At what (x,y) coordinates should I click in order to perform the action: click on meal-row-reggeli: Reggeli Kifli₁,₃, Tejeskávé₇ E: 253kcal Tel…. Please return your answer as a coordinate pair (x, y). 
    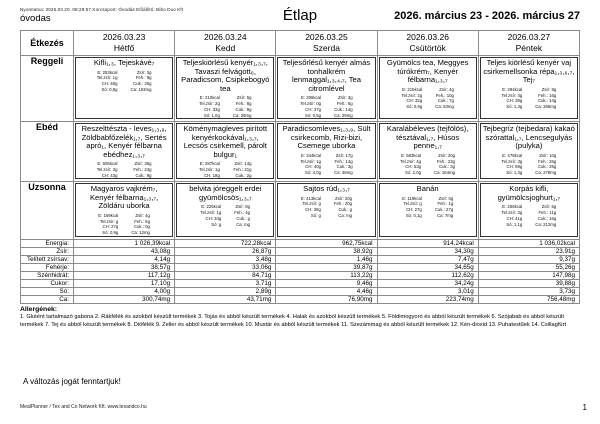
    Looking at the image, I should click on (300, 88).